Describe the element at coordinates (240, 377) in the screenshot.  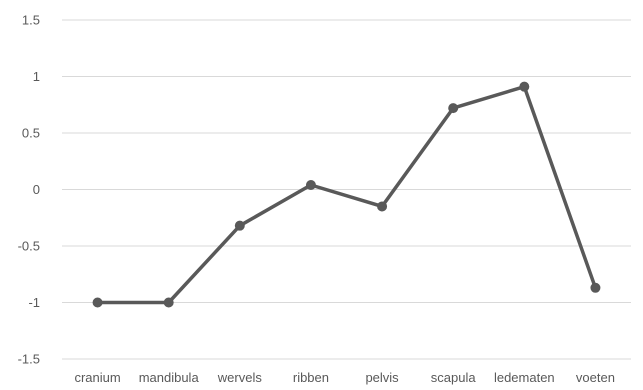
I see `x-tick-label: wervels` at that location.